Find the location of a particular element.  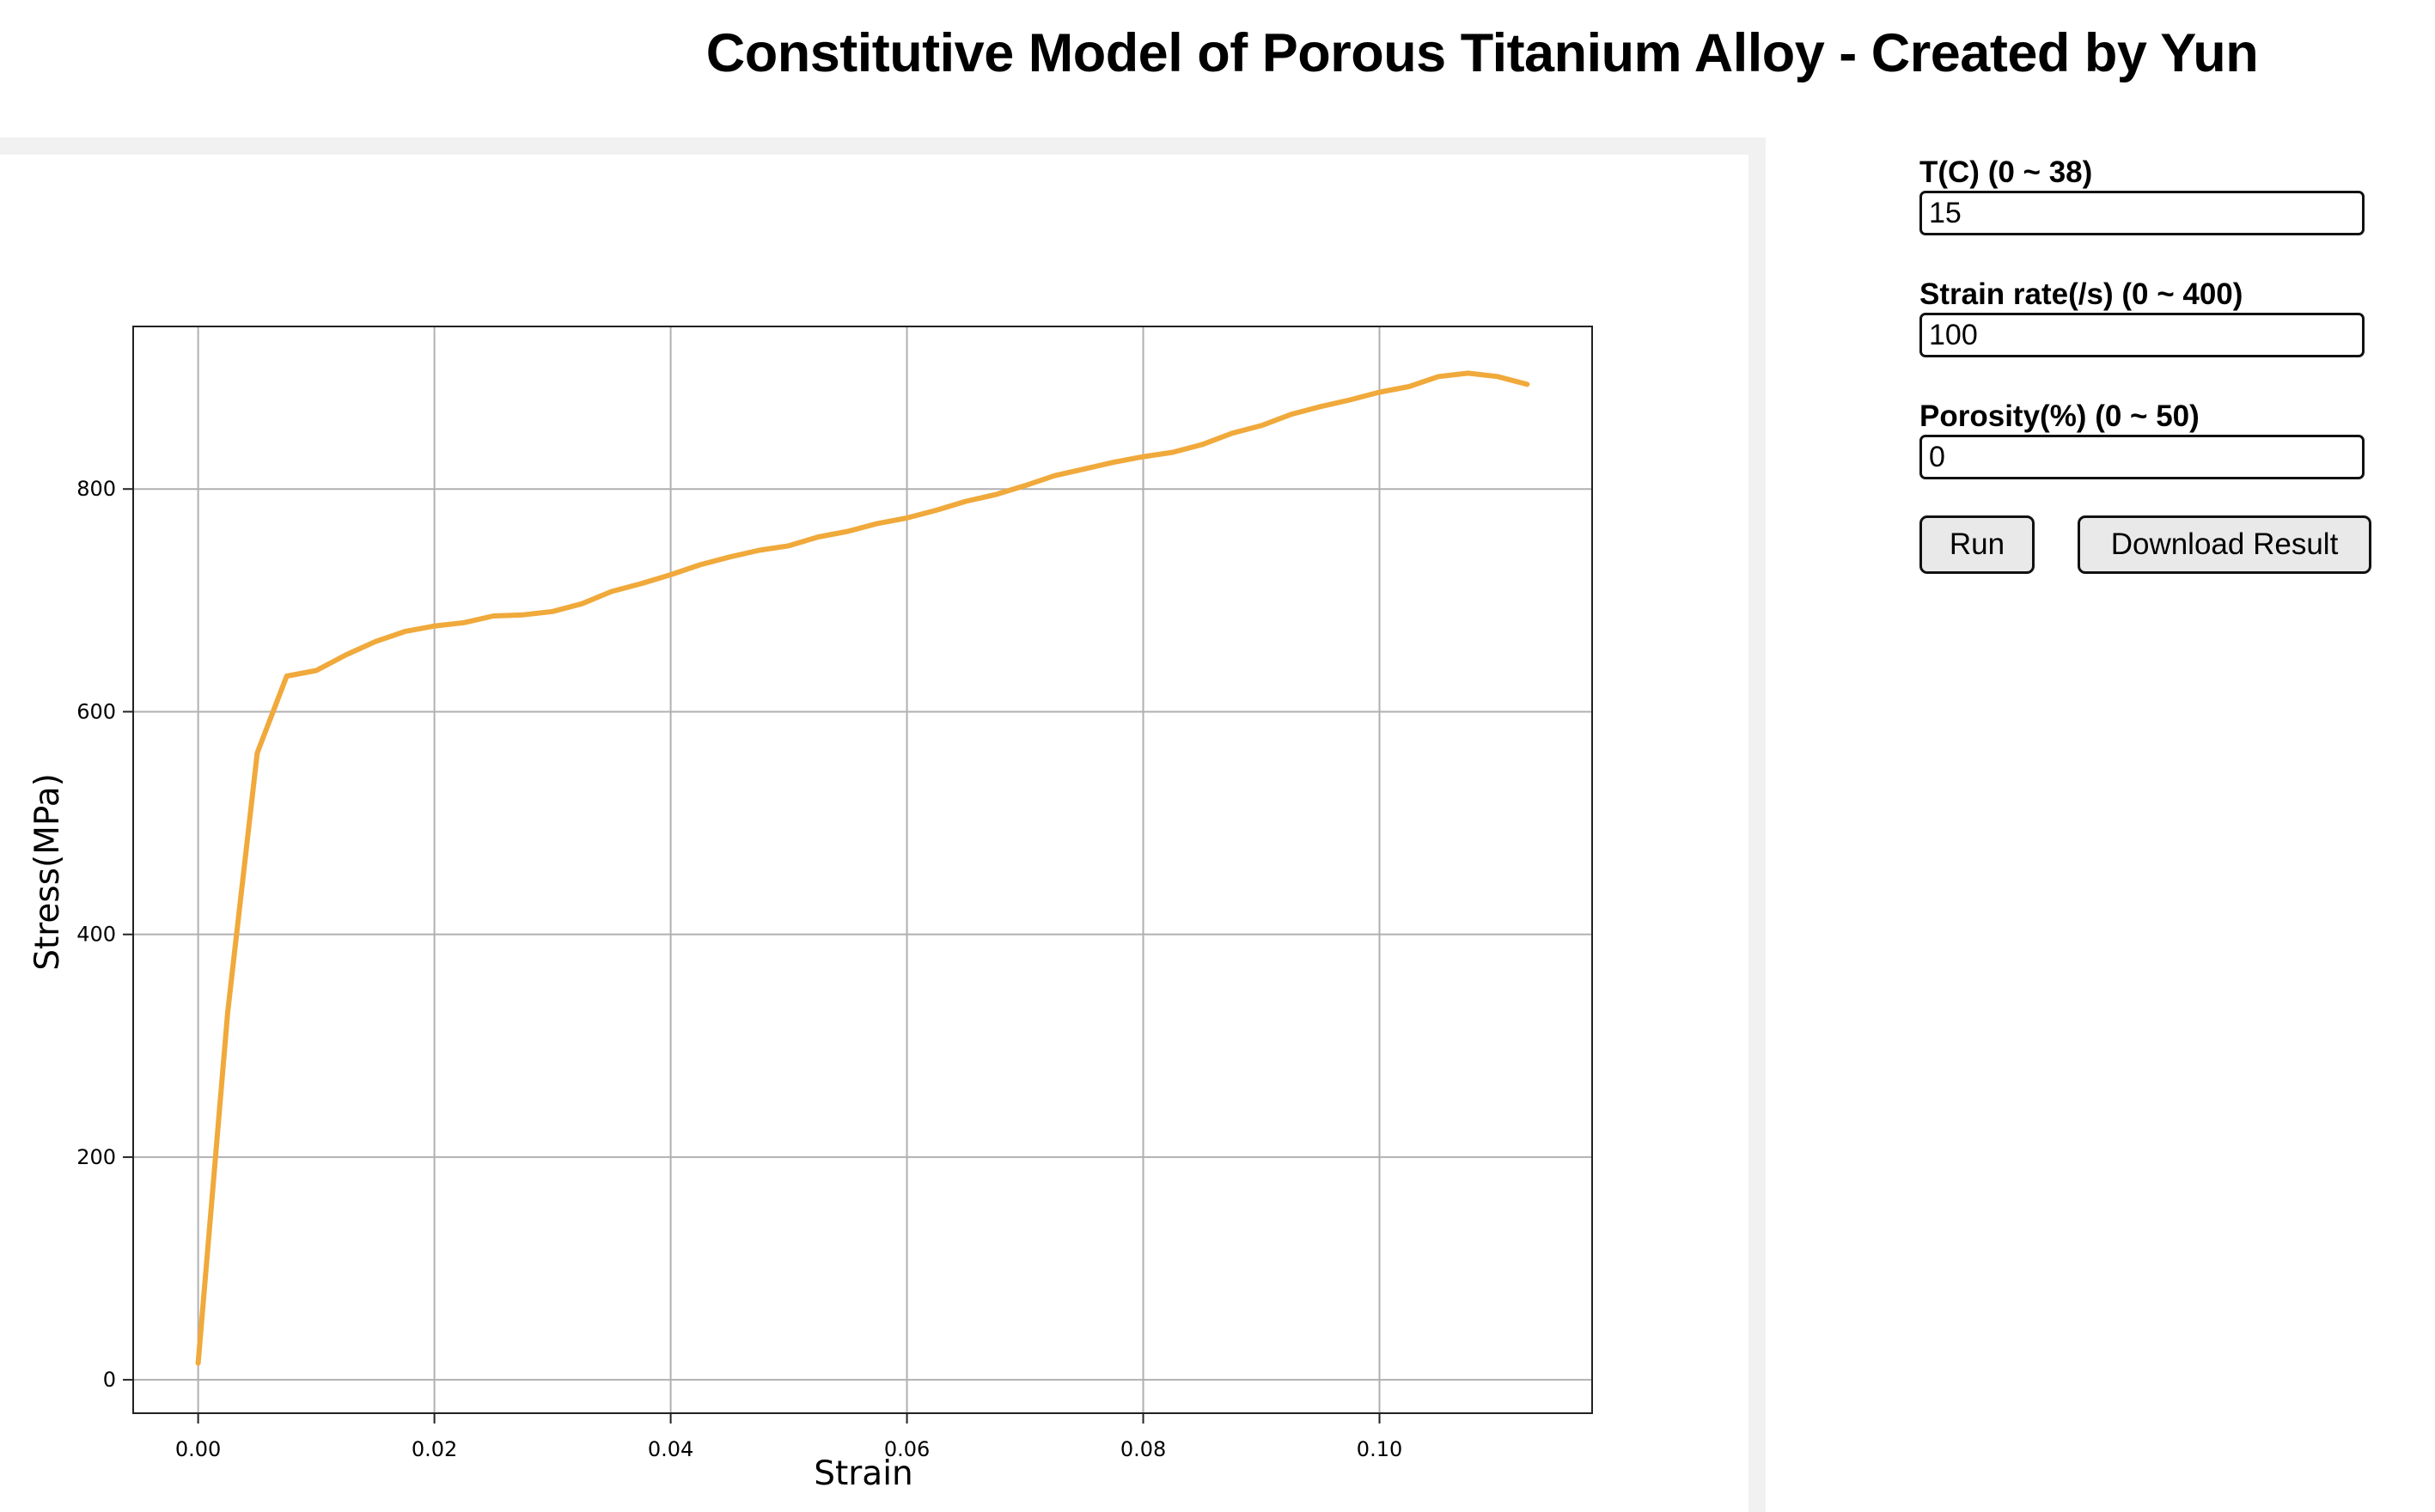

strain-rate-input is located at coordinates (2142, 335).